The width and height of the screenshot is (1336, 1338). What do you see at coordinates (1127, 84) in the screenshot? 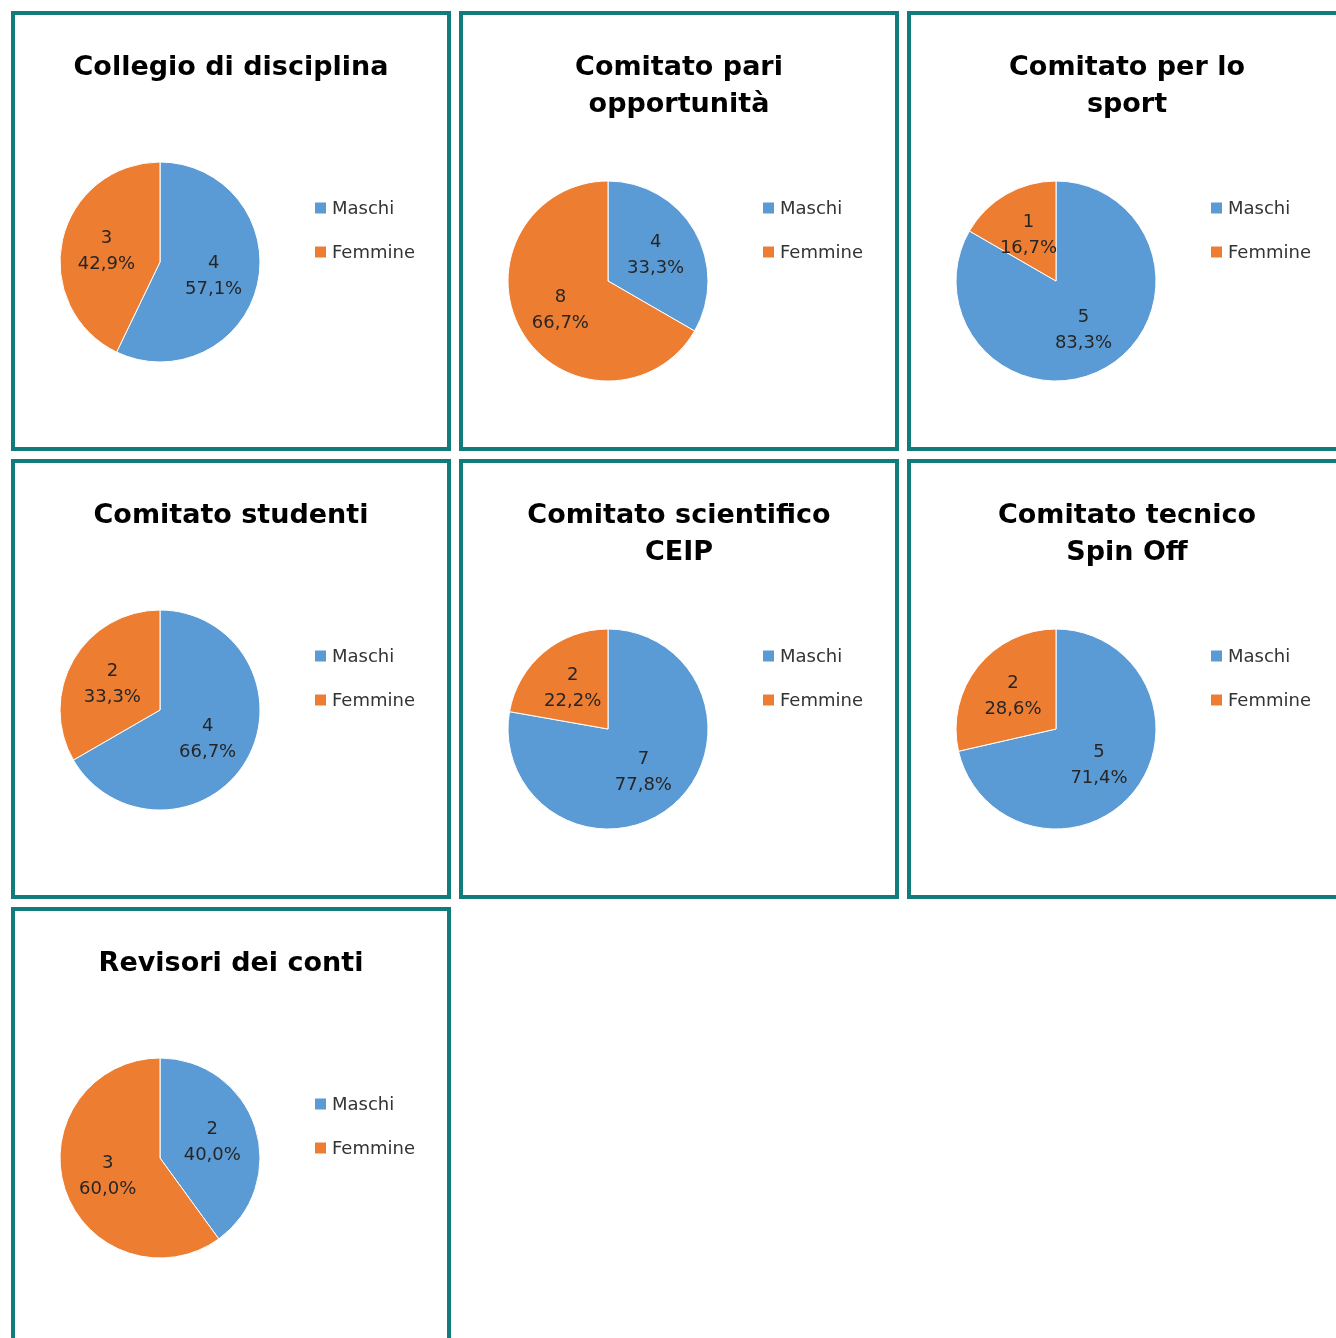
I see `chart-title: Comitato per lo sport` at bounding box center [1127, 84].